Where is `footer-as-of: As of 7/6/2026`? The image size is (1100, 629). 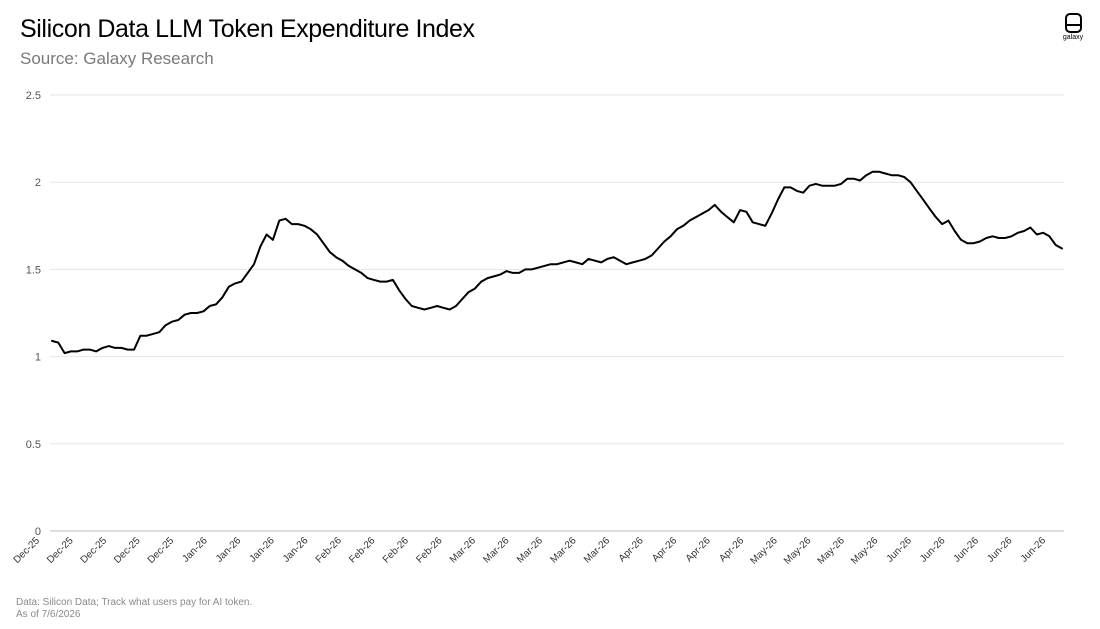
footer-as-of: As of 7/6/2026 is located at coordinates (48, 614).